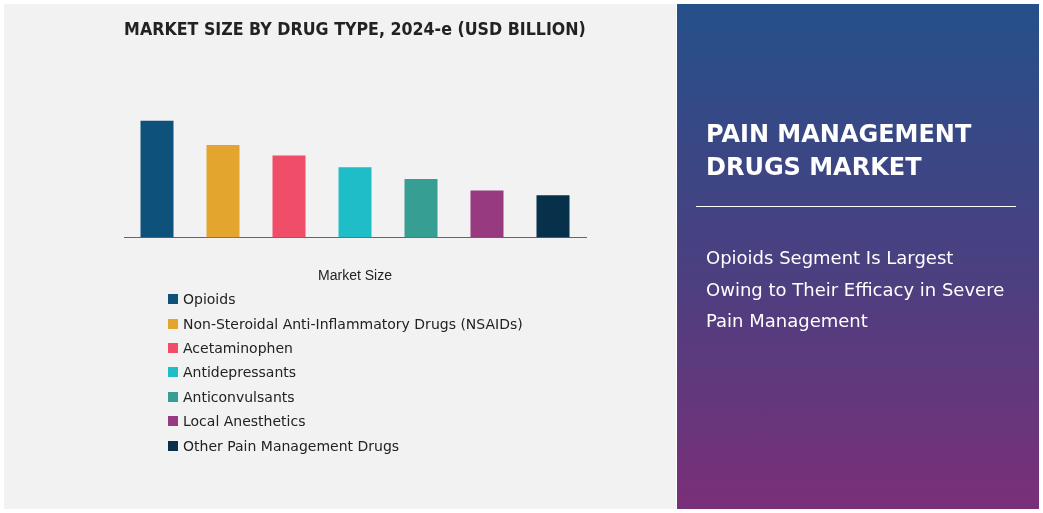 Image resolution: width=1043 pixels, height=513 pixels. What do you see at coordinates (856, 289) in the screenshot?
I see `text: Opioids Segment Is Largest Owing to Their Efficacy in Severe Pain Management` at bounding box center [856, 289].